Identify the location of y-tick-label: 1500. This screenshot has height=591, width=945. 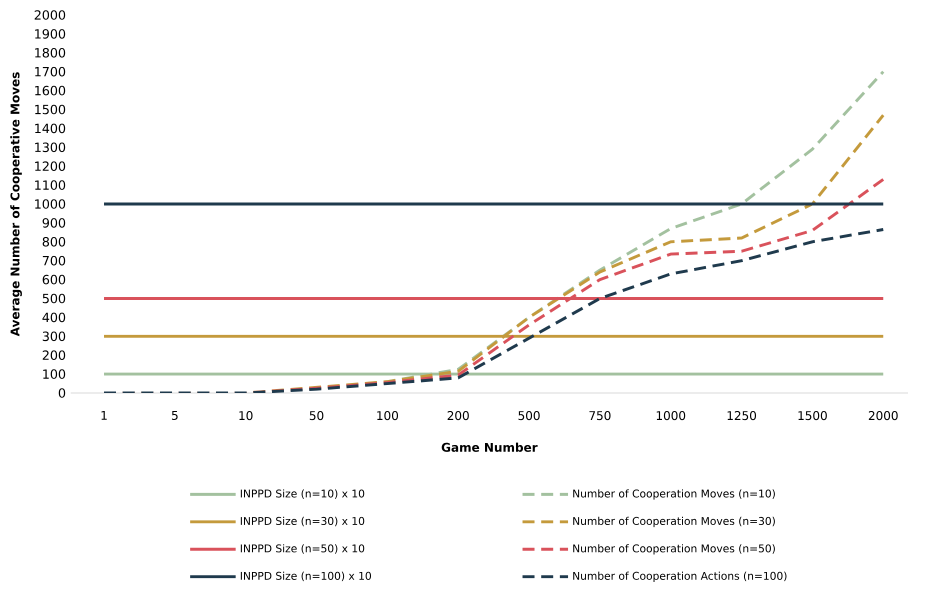
(50, 109).